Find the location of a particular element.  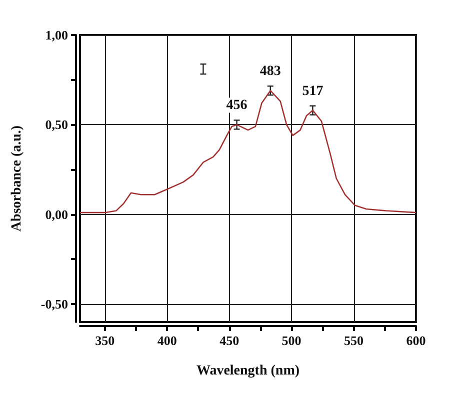

x-axis-title: Wavelength (nm) is located at coordinates (248, 371).